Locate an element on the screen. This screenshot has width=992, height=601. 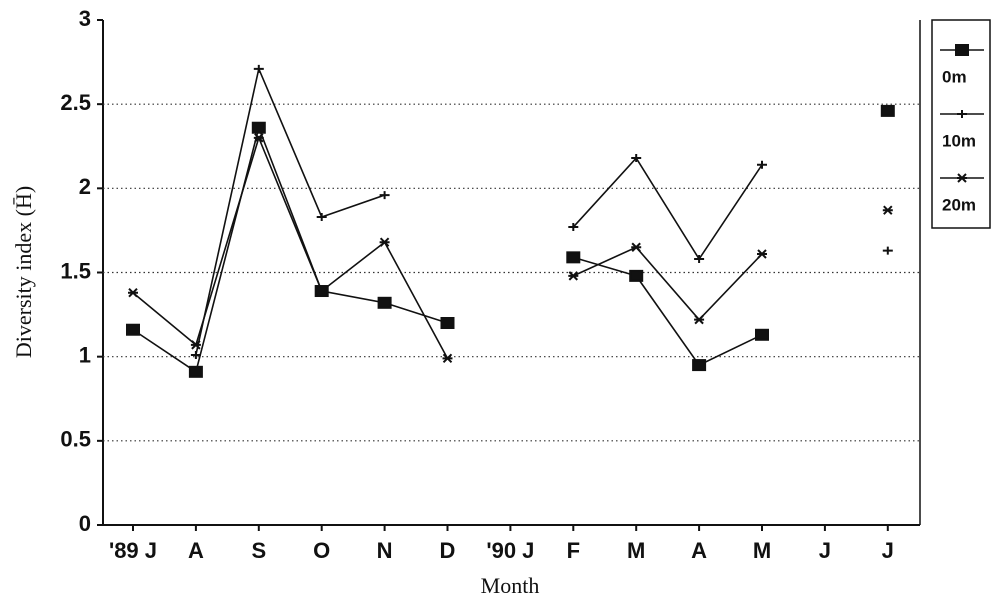
y-tick-label: 3 is located at coordinates (85, 18).